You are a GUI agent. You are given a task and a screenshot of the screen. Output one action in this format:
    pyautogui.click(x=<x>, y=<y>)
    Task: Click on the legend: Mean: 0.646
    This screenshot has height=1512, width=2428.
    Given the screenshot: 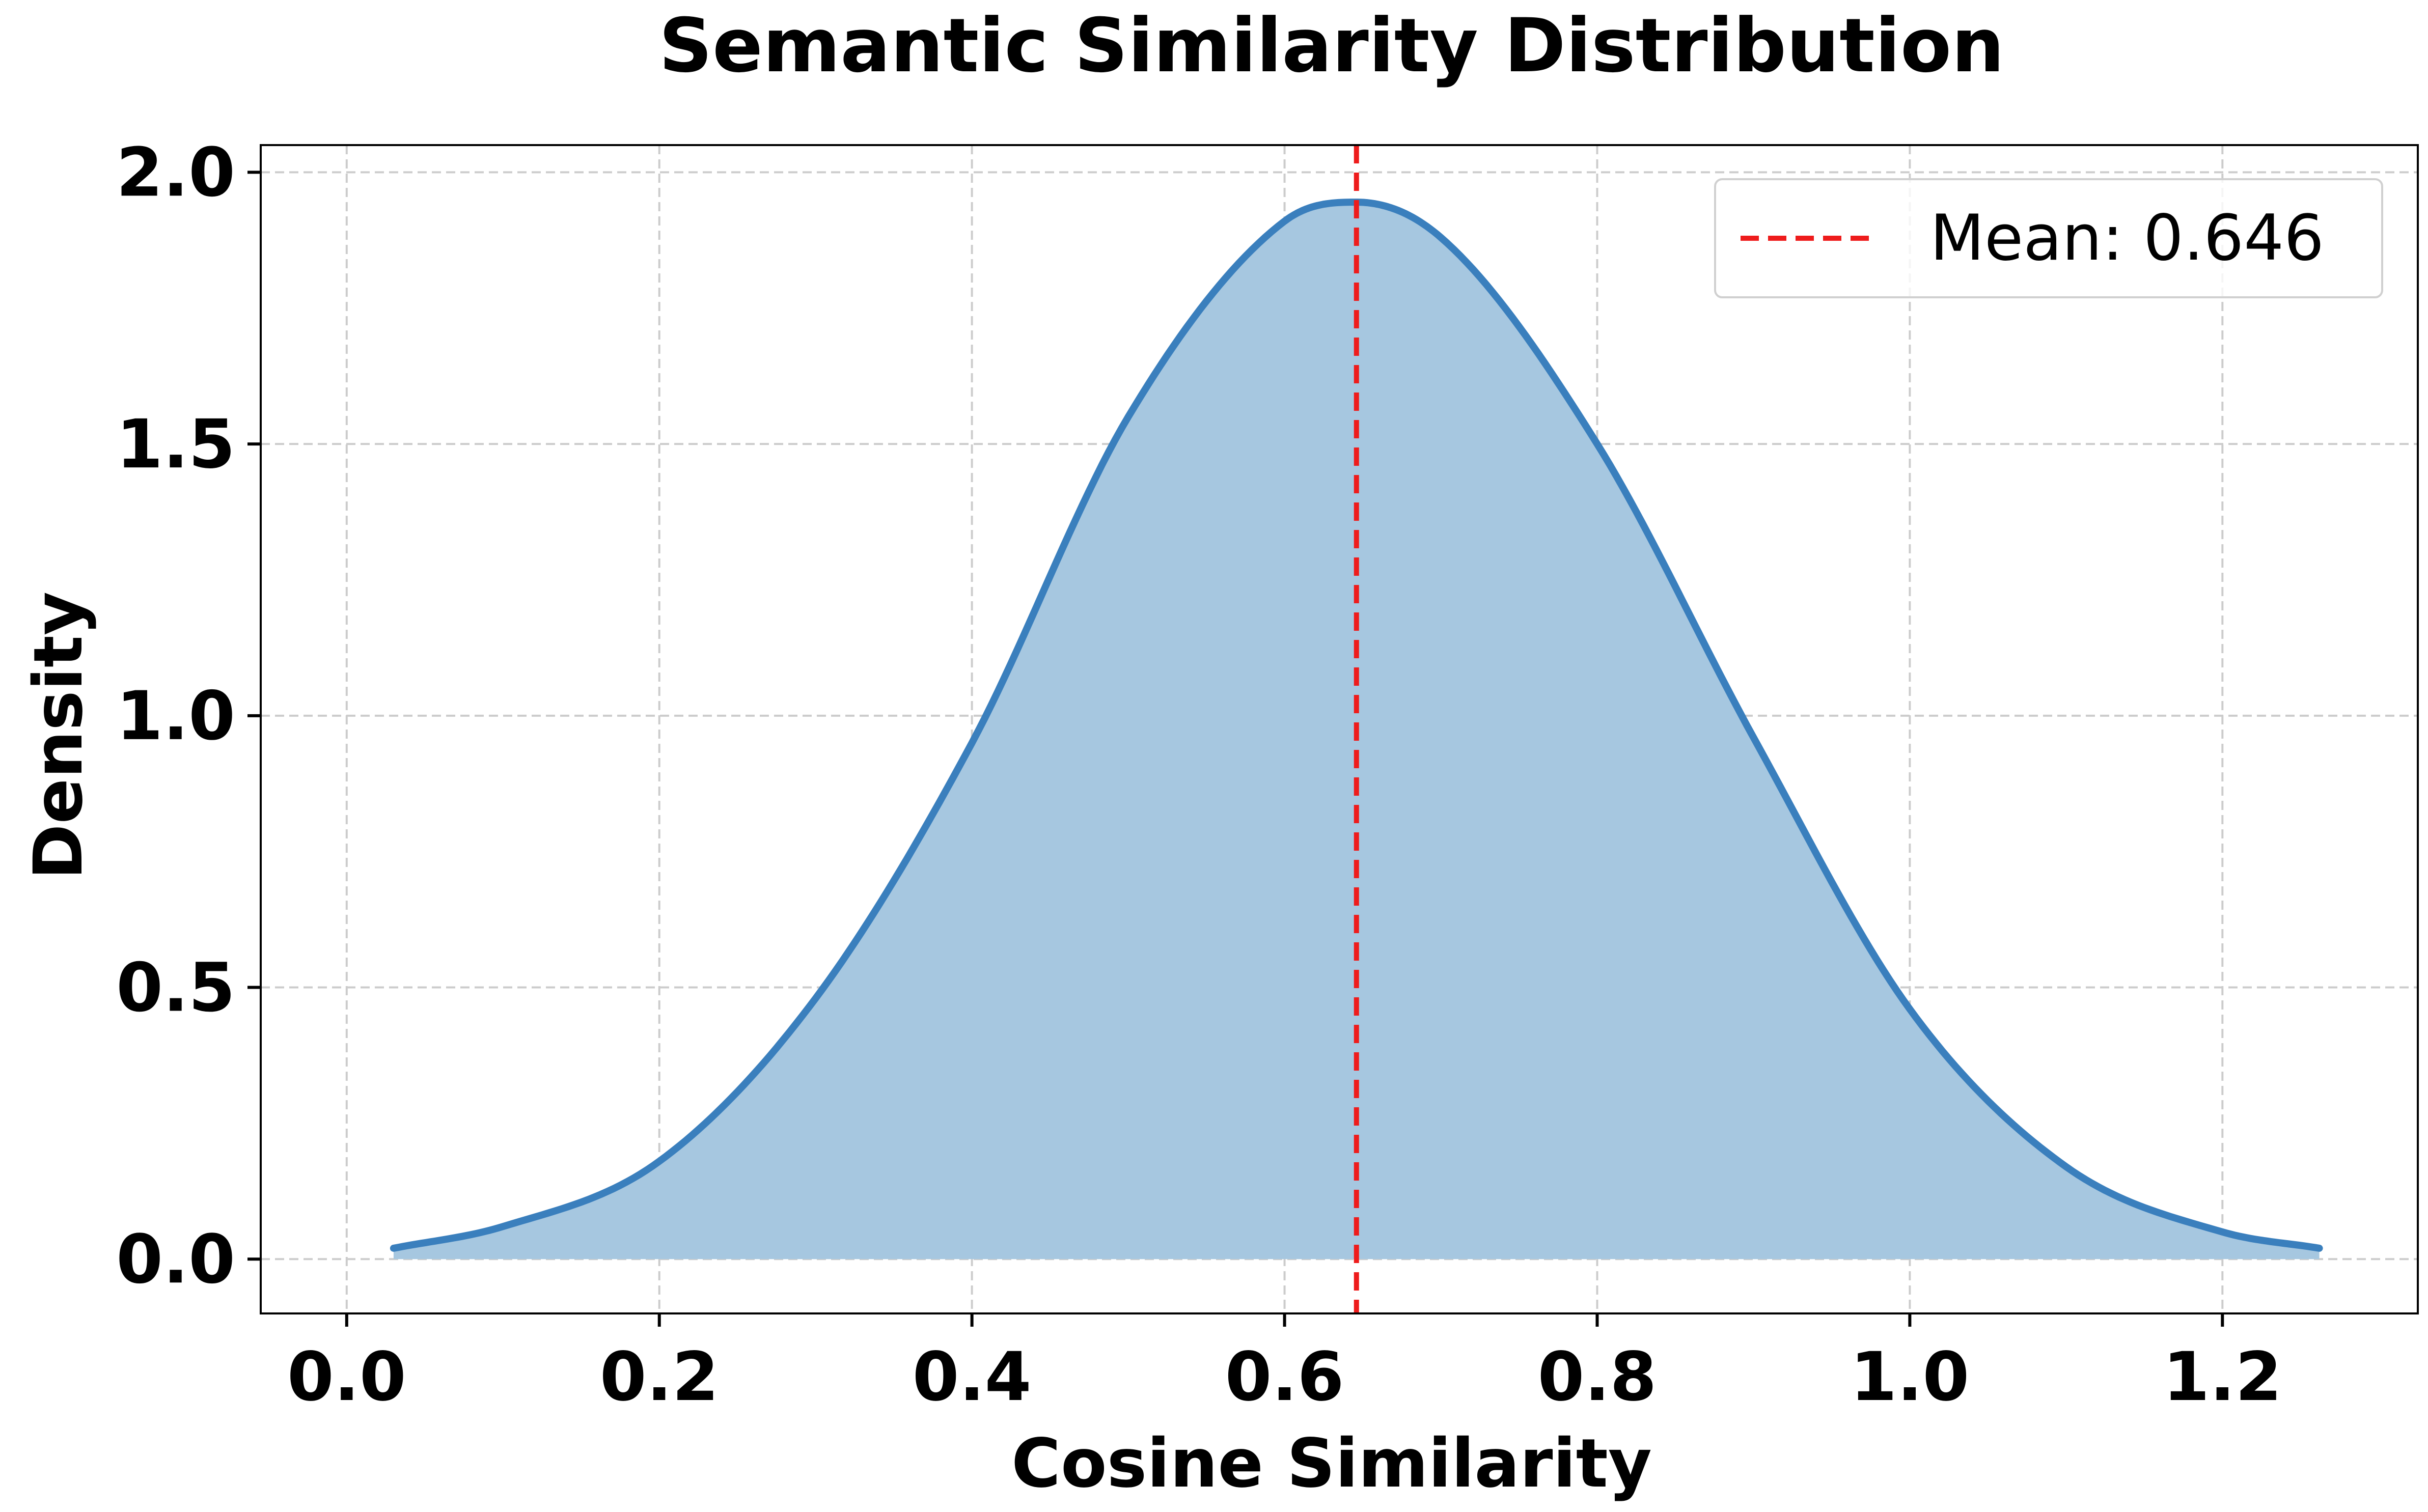 What is the action you would take?
    pyautogui.click(x=2048, y=238)
    